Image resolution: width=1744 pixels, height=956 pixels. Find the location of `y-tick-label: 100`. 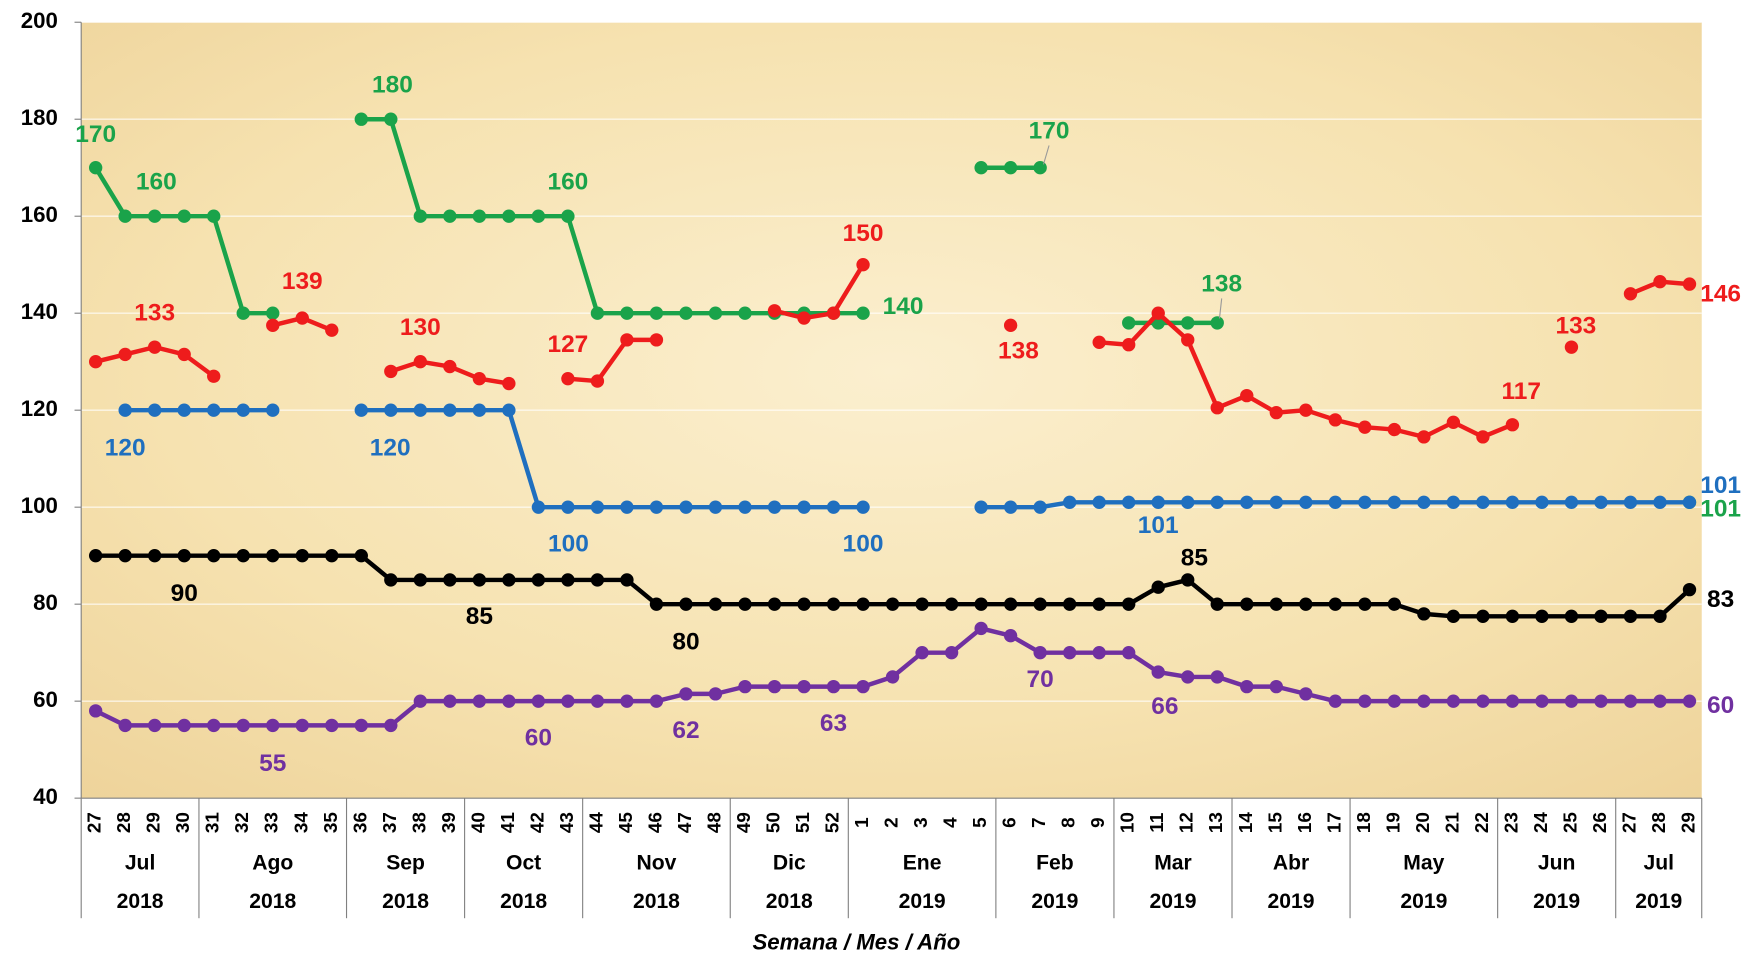

y-tick-label: 100 is located at coordinates (39, 505).